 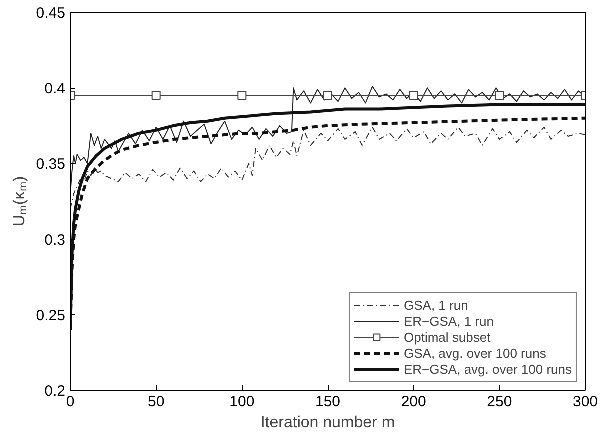 I want to click on x-tick-label: 200, so click(x=413, y=402).